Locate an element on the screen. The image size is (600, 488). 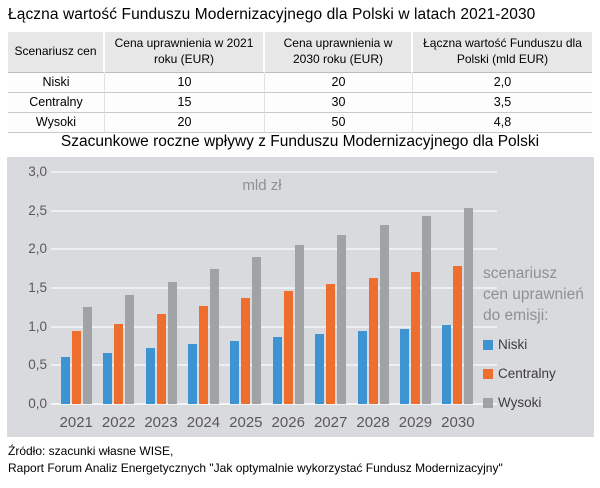
chart-unit-label: mld zł is located at coordinates (262, 185).